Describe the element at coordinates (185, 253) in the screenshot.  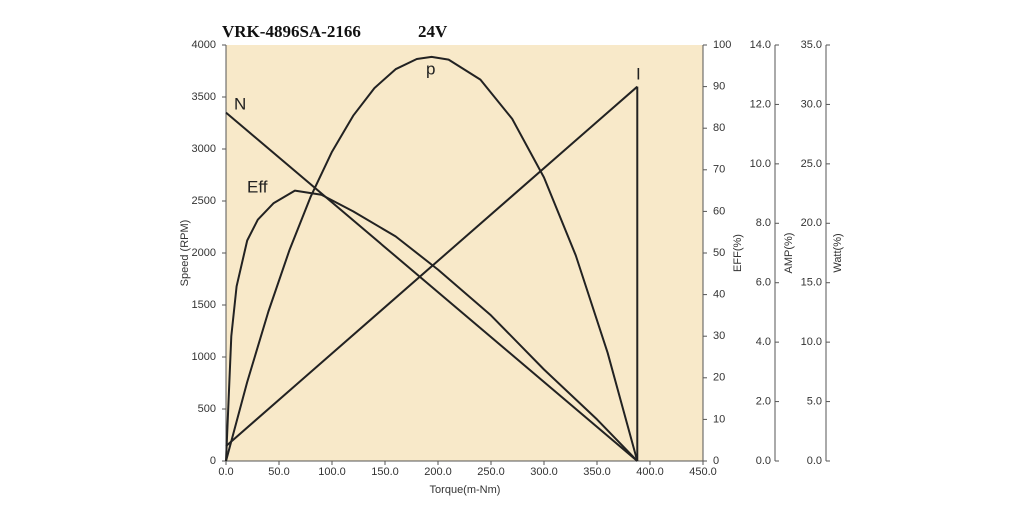
I see `y-axis-label: Speed (RPM)` at that location.